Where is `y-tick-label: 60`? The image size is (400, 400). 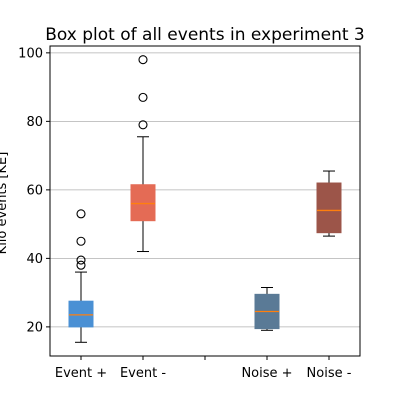
y-tick-label: 60 is located at coordinates (34, 190).